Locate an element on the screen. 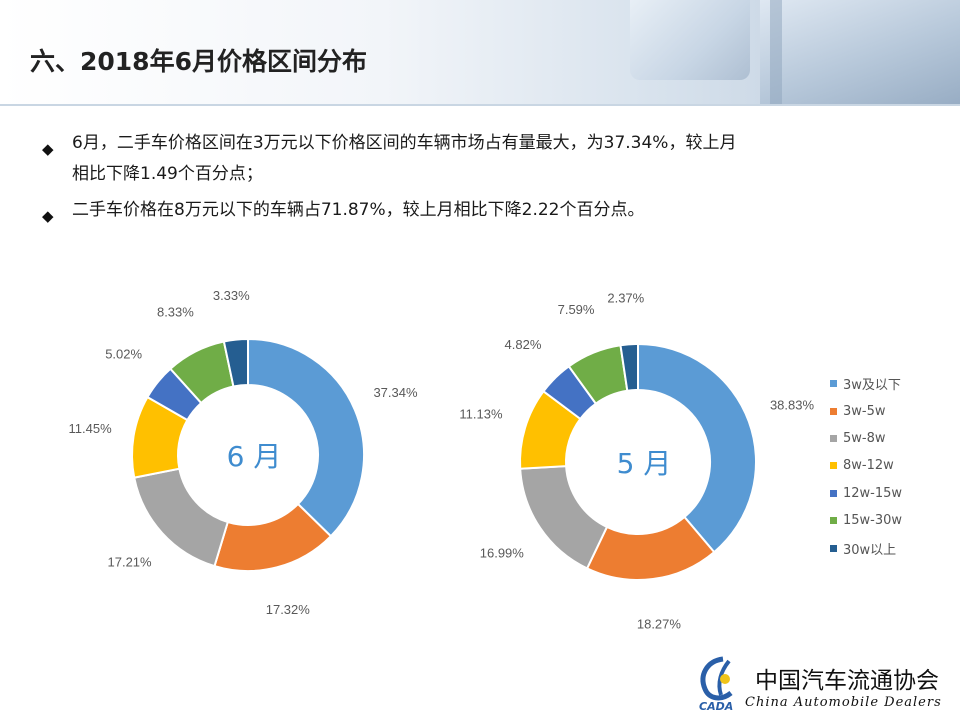 The image size is (960, 720). org-name-cn: 中国汽车流通协会 is located at coordinates (847, 681).